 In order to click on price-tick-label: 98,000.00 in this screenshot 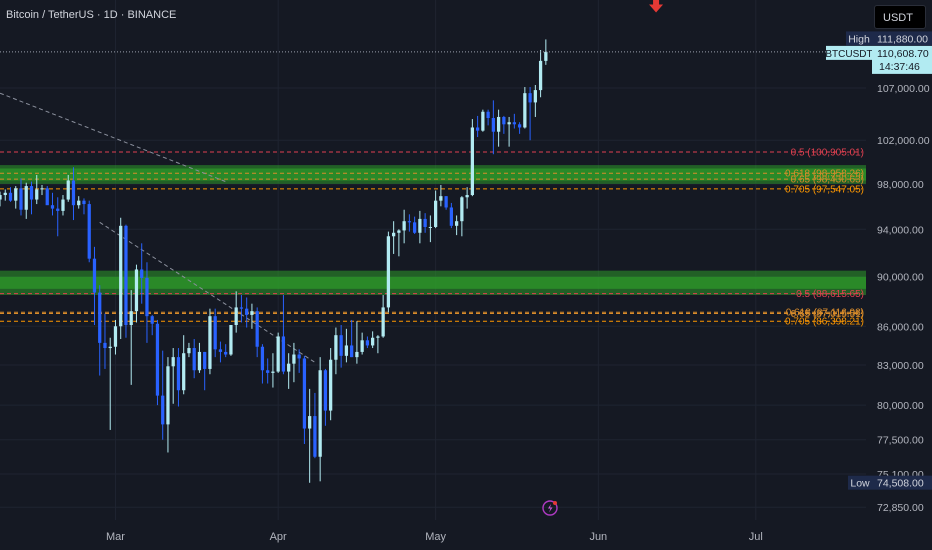, I will do `click(900, 185)`.